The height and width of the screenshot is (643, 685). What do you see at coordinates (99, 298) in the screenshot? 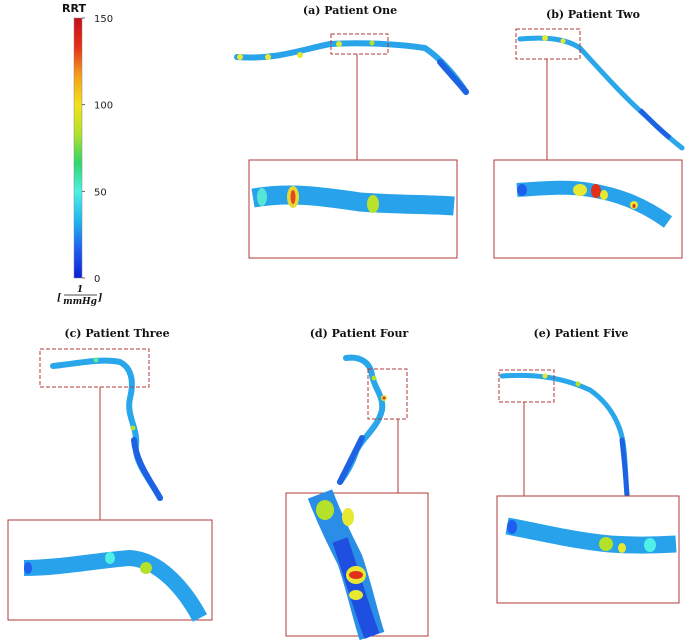
I see `colorbar-unit-bracket-right: ]` at bounding box center [99, 298].